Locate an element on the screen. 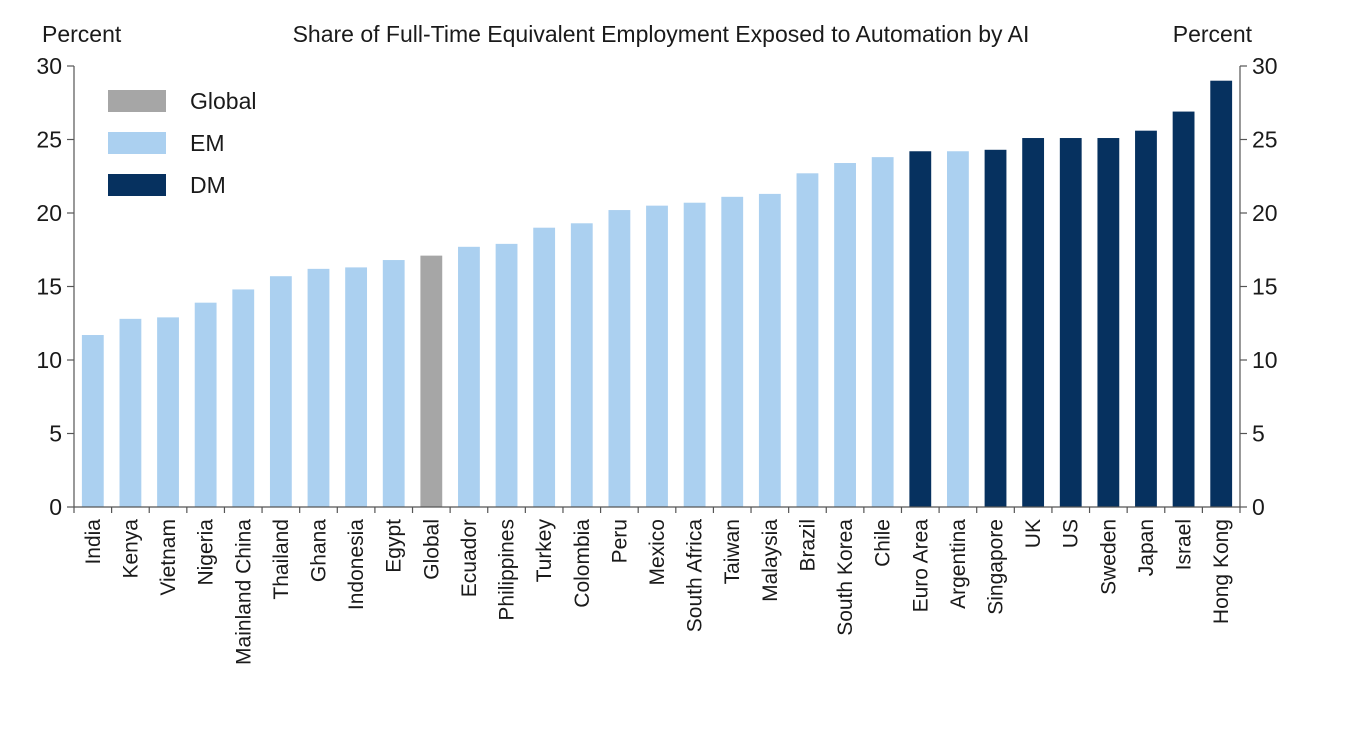 Image resolution: width=1352 pixels, height=736 pixels. left-y-tick-label: 25 is located at coordinates (49, 140).